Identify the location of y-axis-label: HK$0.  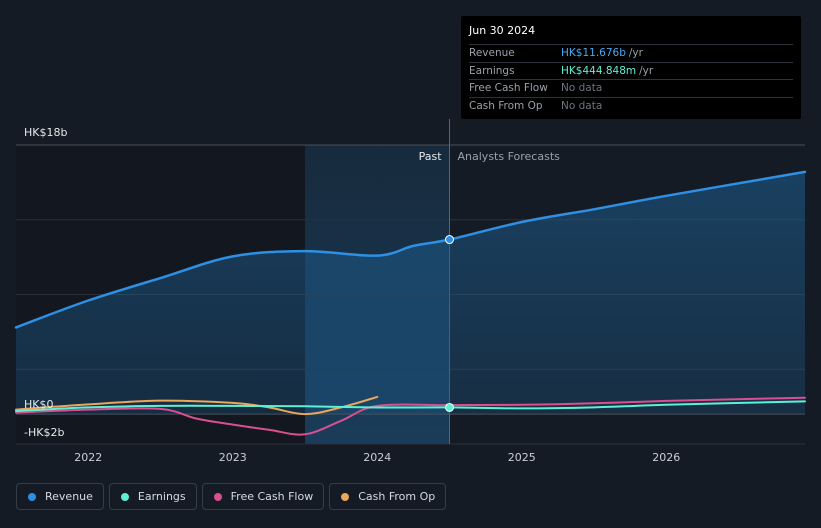
(38, 404).